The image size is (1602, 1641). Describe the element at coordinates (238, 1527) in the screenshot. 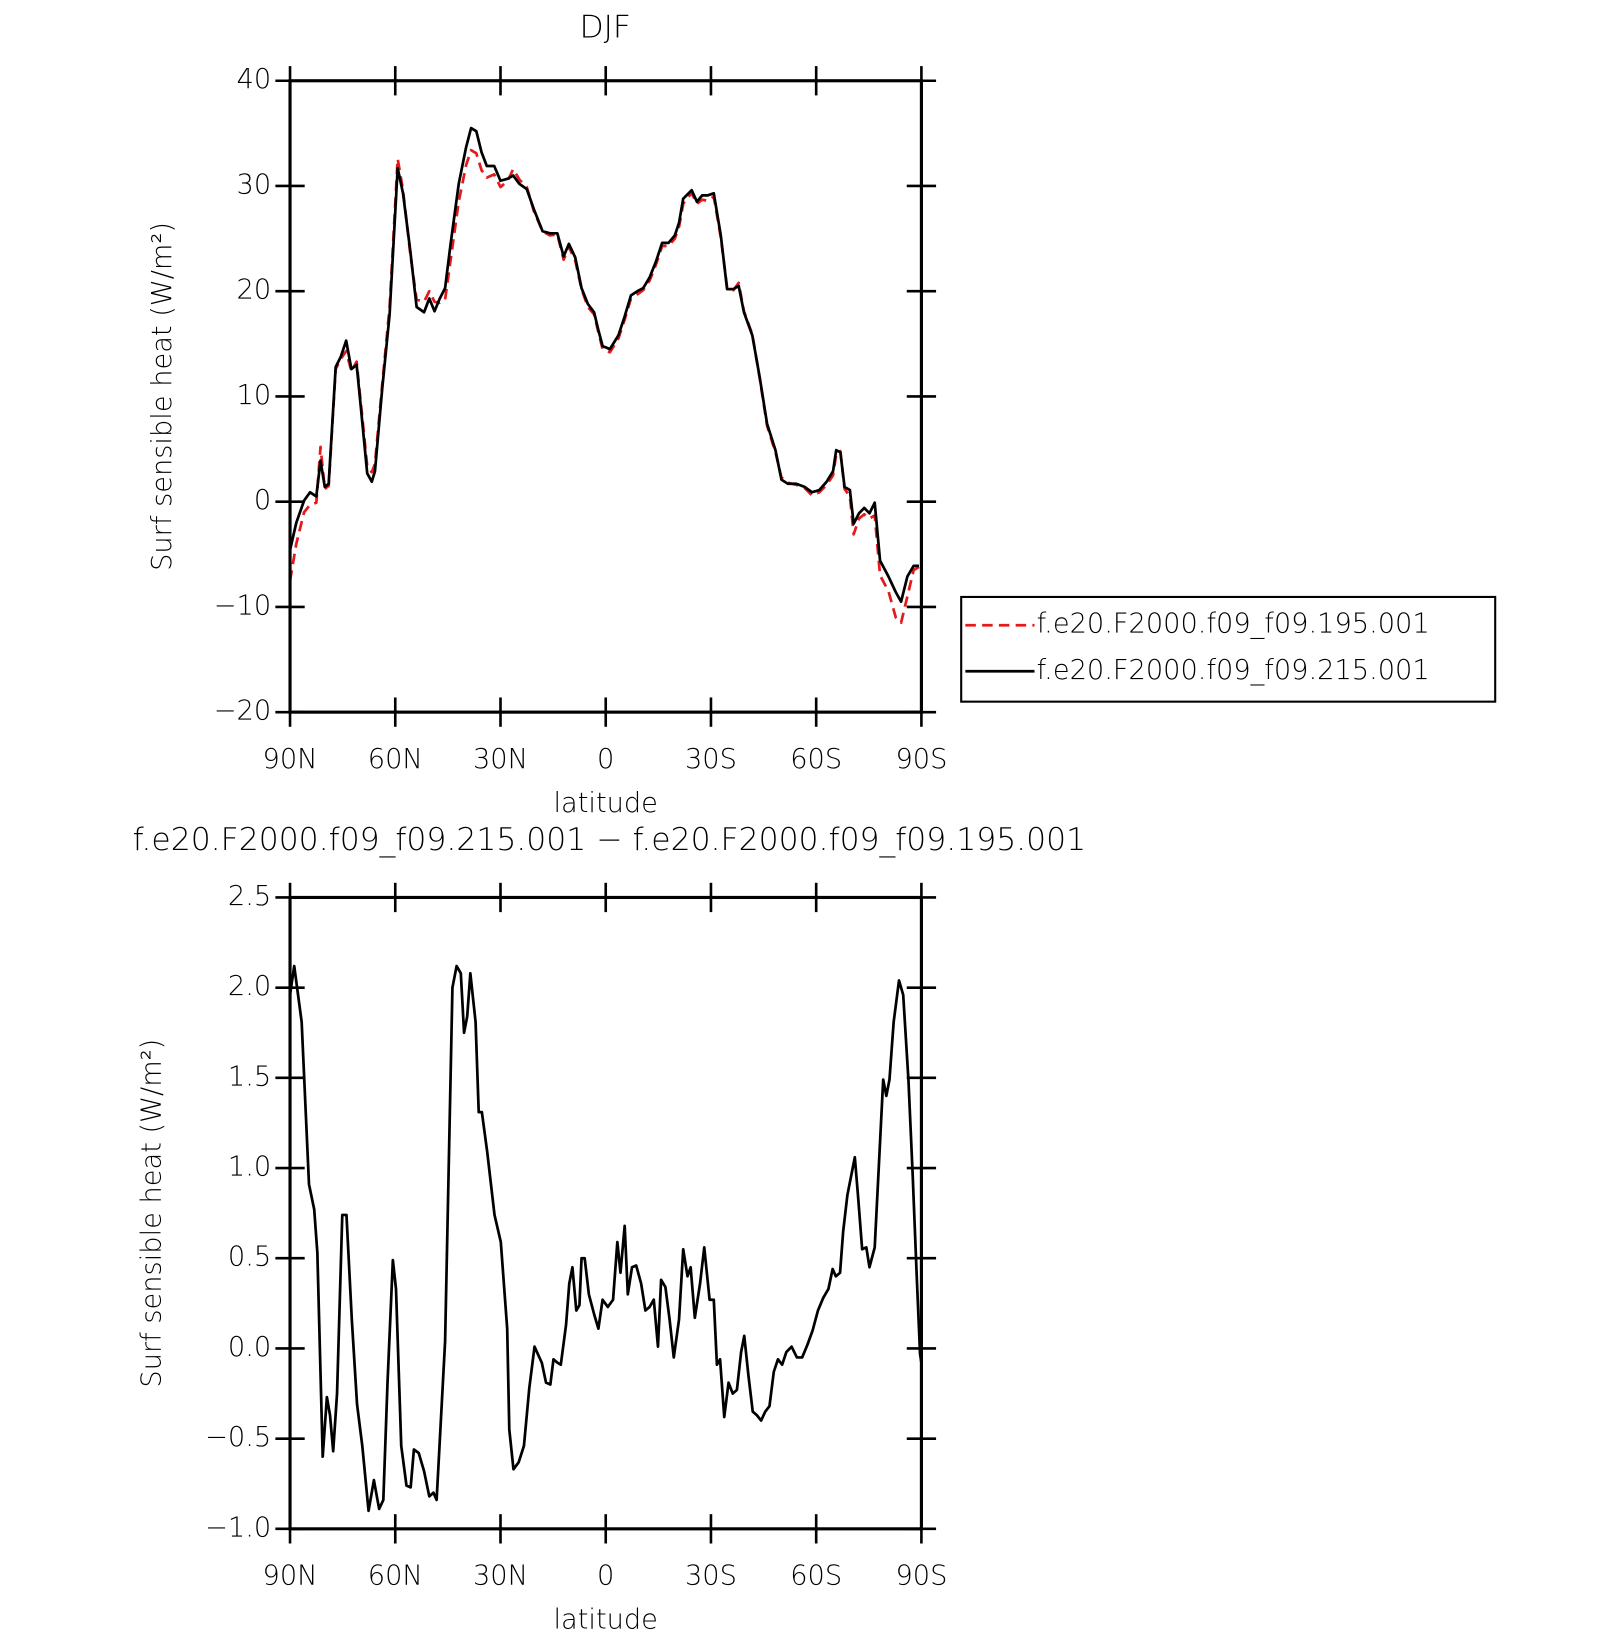

I see `y-tick-label: −1.0` at that location.